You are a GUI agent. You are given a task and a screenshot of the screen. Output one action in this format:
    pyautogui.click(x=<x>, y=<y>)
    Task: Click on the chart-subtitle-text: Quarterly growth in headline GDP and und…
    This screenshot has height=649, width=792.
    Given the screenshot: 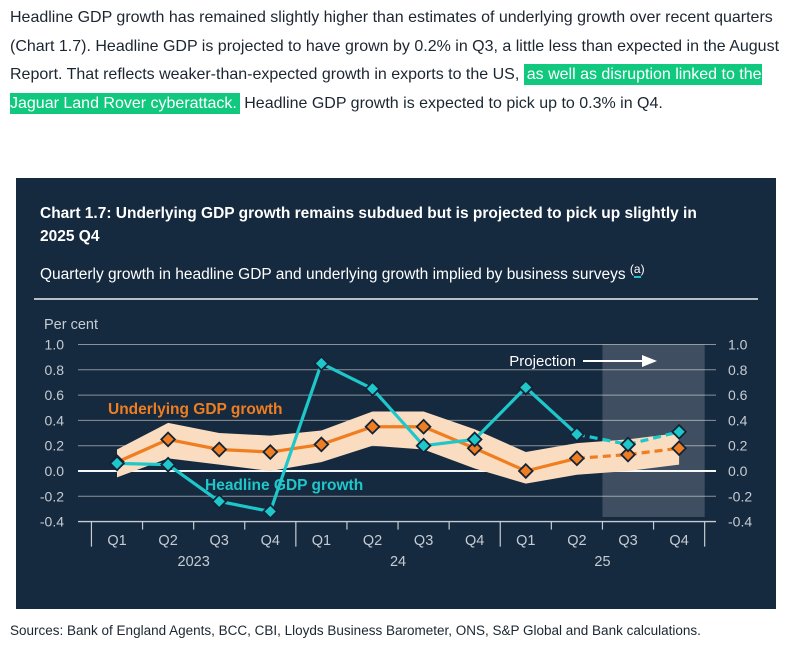 What is the action you would take?
    pyautogui.click(x=333, y=275)
    